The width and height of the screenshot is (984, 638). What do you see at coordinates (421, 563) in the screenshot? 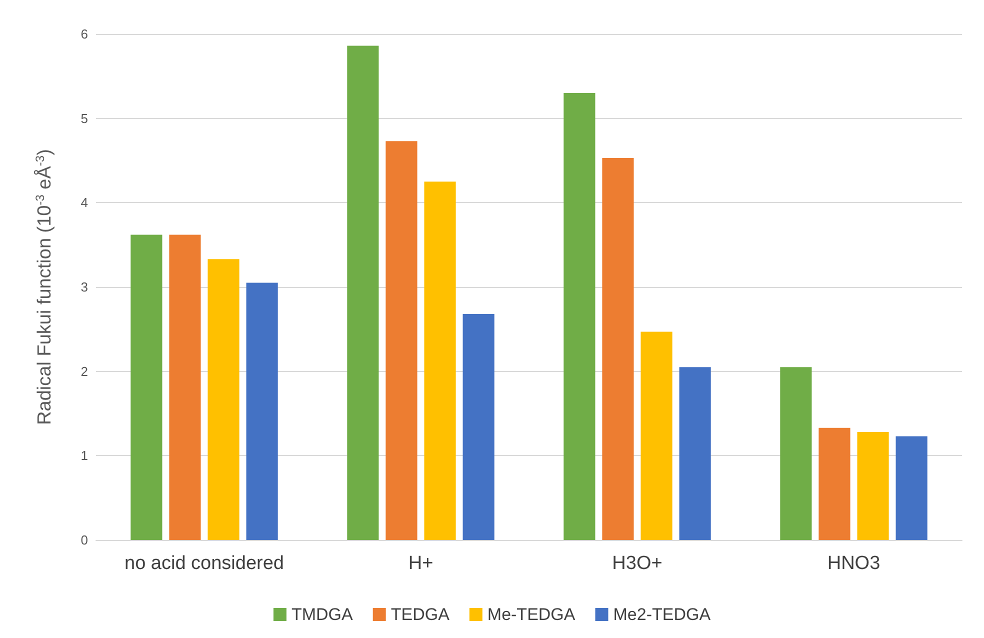
I see `x-tick-label: H+` at bounding box center [421, 563].